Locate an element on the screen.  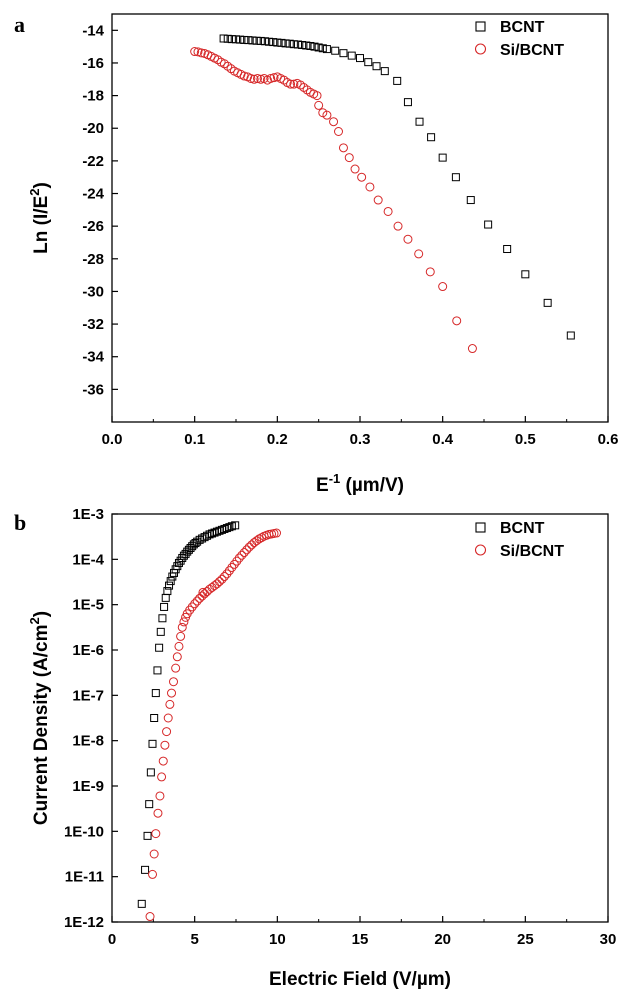
legend-b-si-bcnt-label: Si/BCNT is located at coordinates (532, 551).